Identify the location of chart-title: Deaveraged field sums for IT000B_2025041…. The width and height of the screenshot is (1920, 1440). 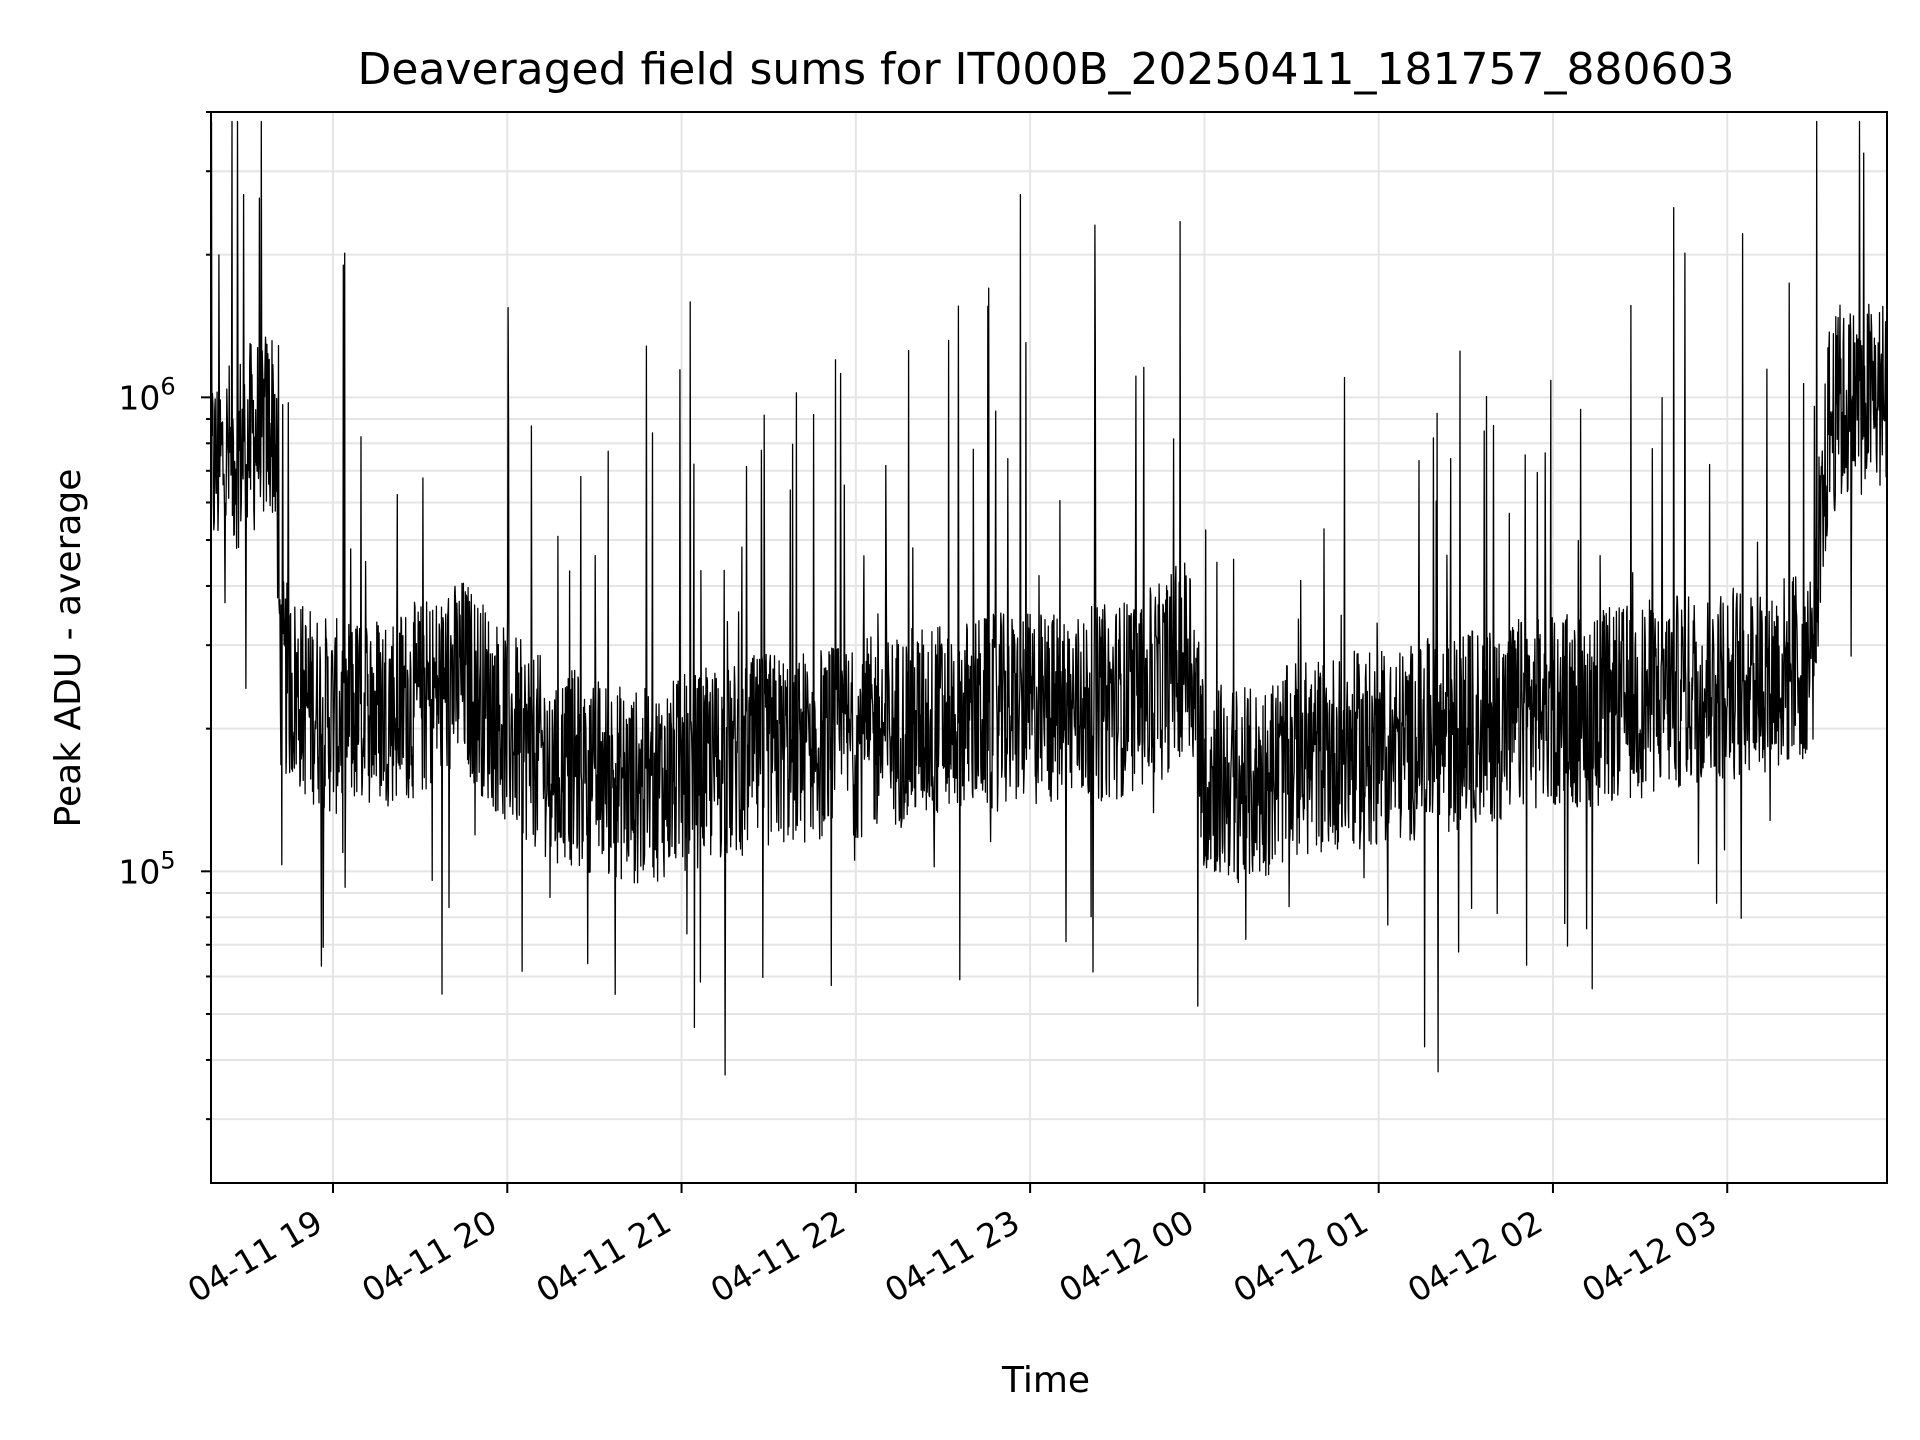
(1046, 69).